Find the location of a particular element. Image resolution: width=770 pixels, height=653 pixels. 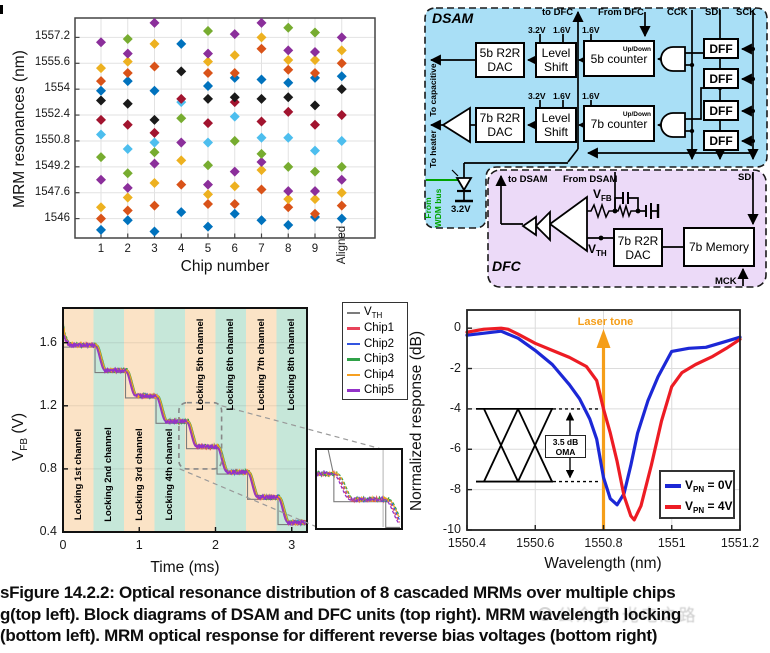

cropped-edge-artifact is located at coordinates (1, 9).